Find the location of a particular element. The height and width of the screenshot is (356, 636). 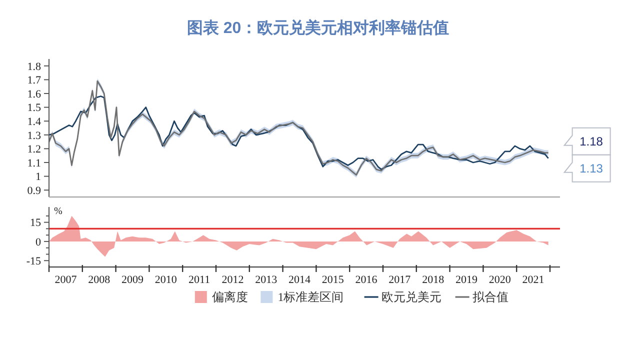

legend-label: 偏离度 is located at coordinates (230, 297).